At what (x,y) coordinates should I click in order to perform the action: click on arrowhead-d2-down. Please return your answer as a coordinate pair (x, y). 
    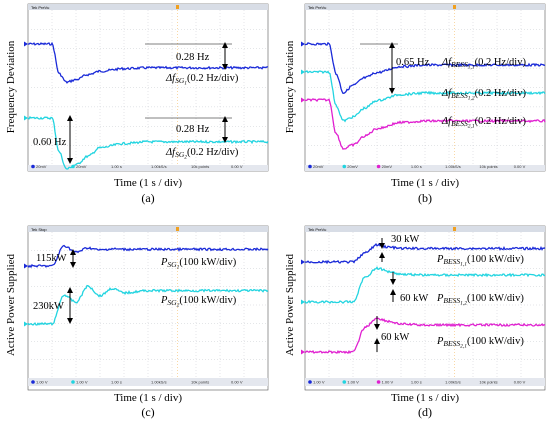
    Looking at the image, I should click on (393, 282).